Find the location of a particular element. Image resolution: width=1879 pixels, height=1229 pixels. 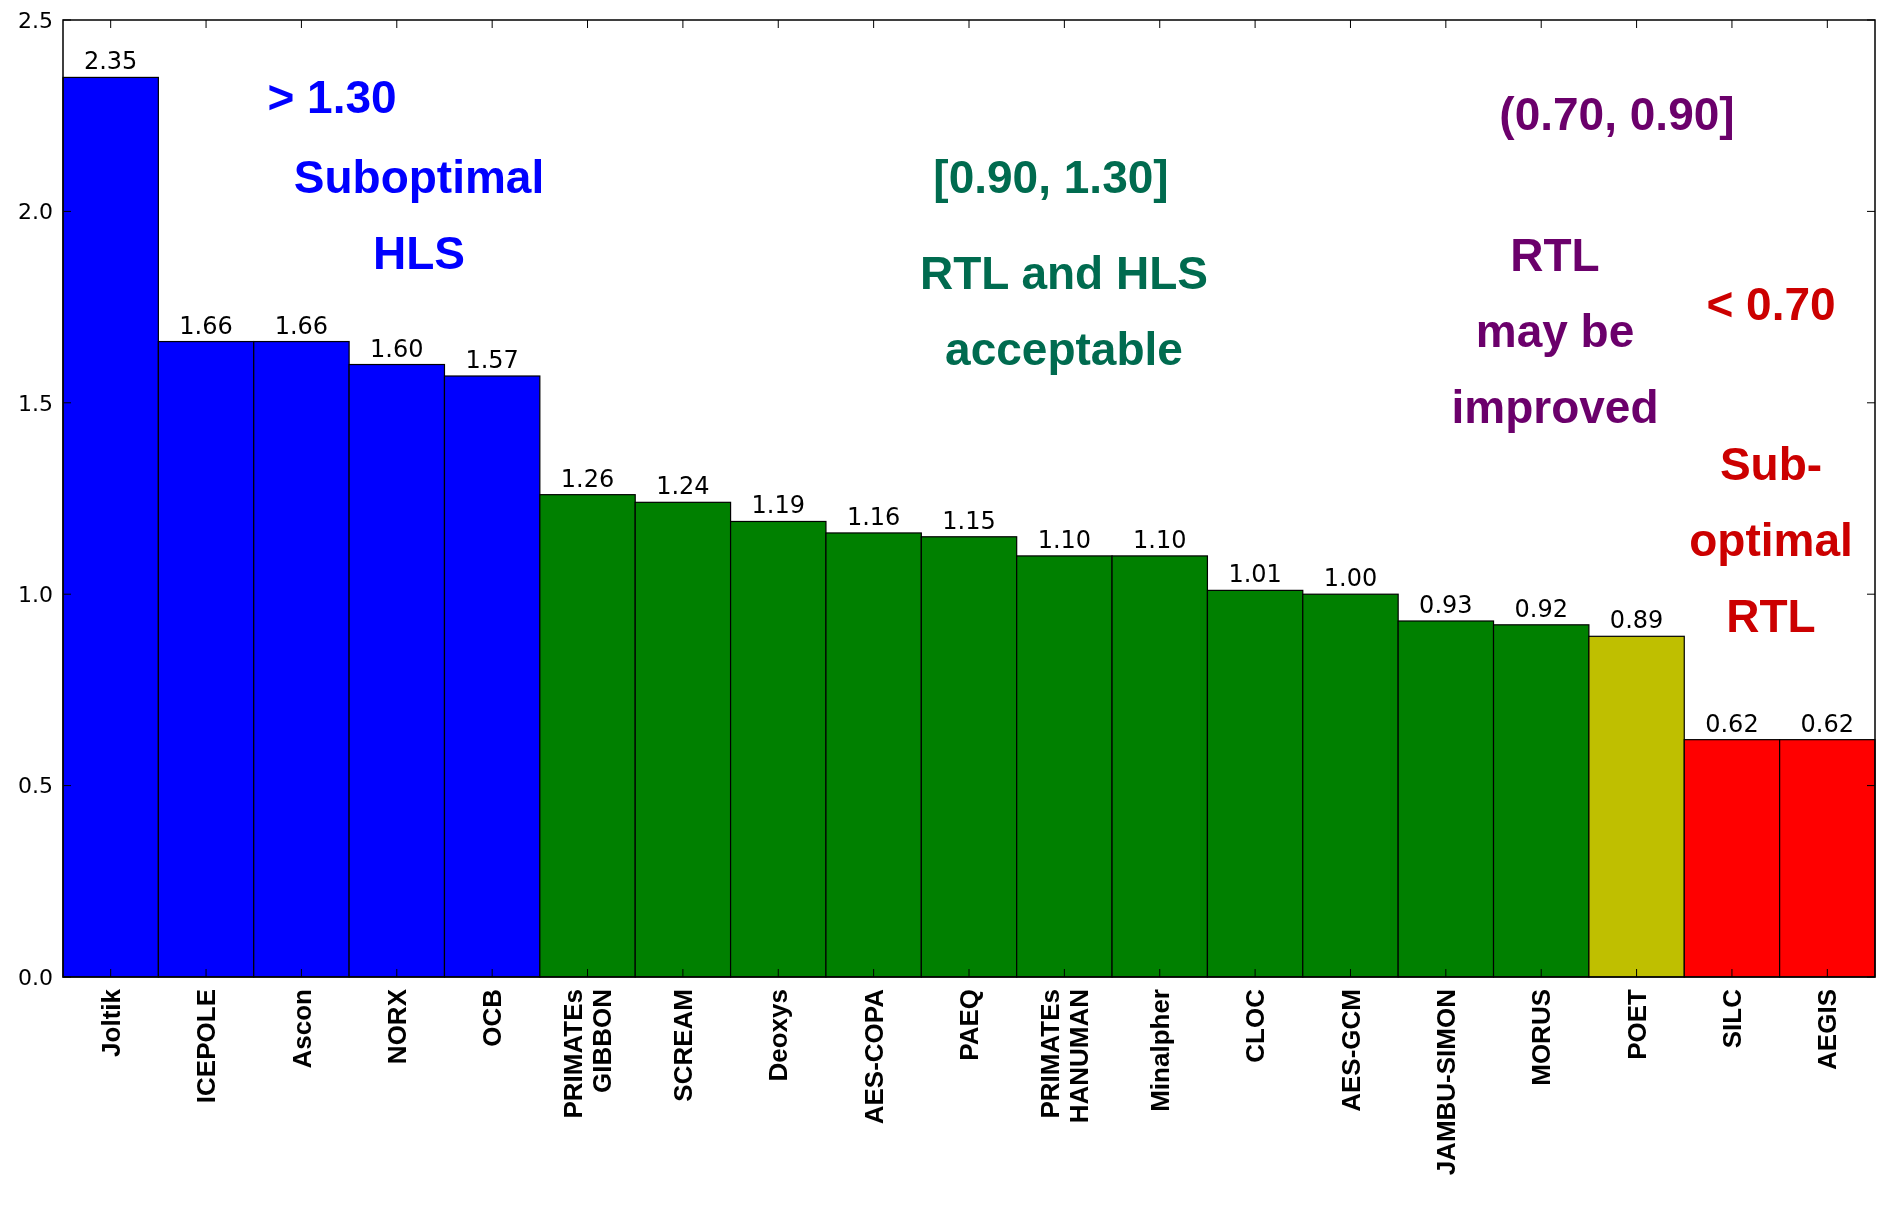

x-tick-label: POET is located at coordinates (1636, 1024).